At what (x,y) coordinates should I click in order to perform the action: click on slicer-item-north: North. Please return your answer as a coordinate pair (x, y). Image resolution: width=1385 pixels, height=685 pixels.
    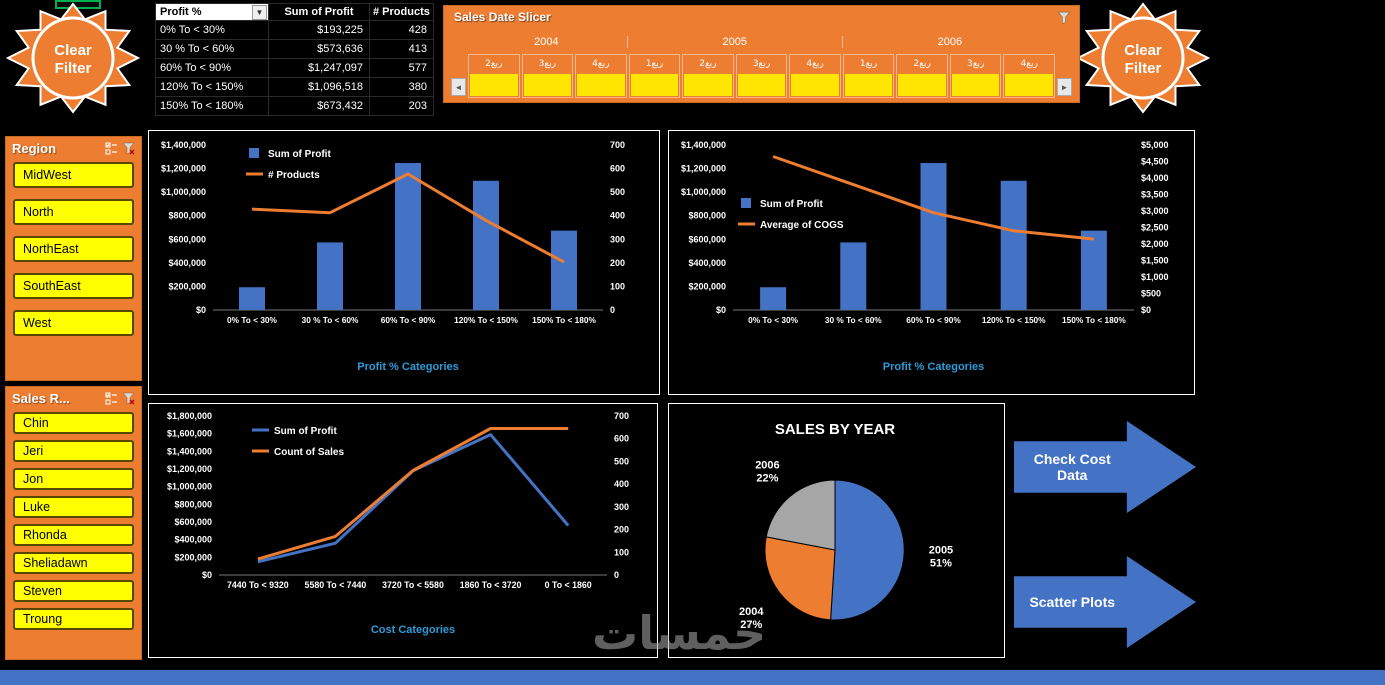
    Looking at the image, I should click on (73, 212).